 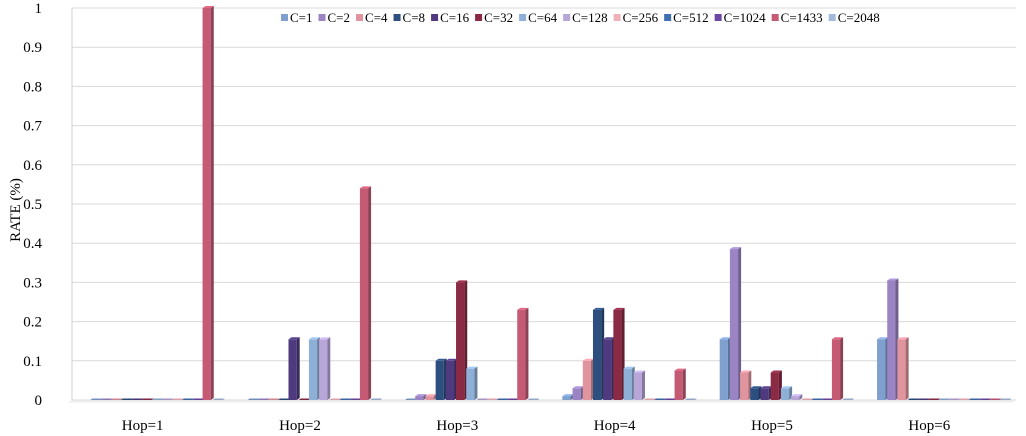 I want to click on legend-label: C=256, so click(x=641, y=17).